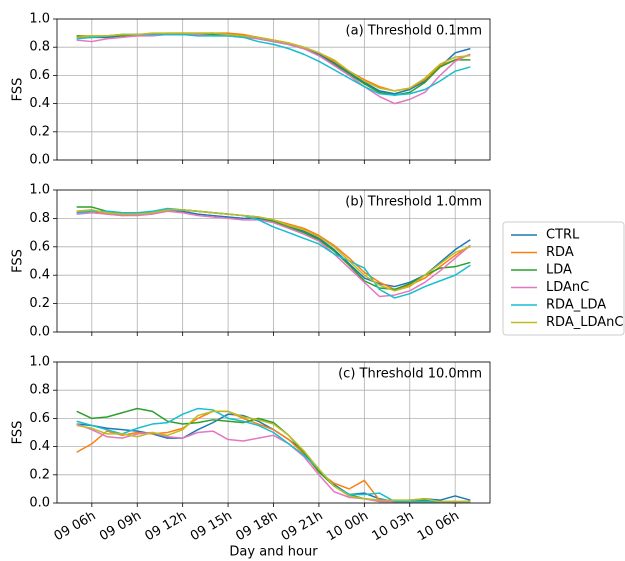  Describe the element at coordinates (120, 527) in the screenshot. I see `x-tick-label: 09 09h` at that location.